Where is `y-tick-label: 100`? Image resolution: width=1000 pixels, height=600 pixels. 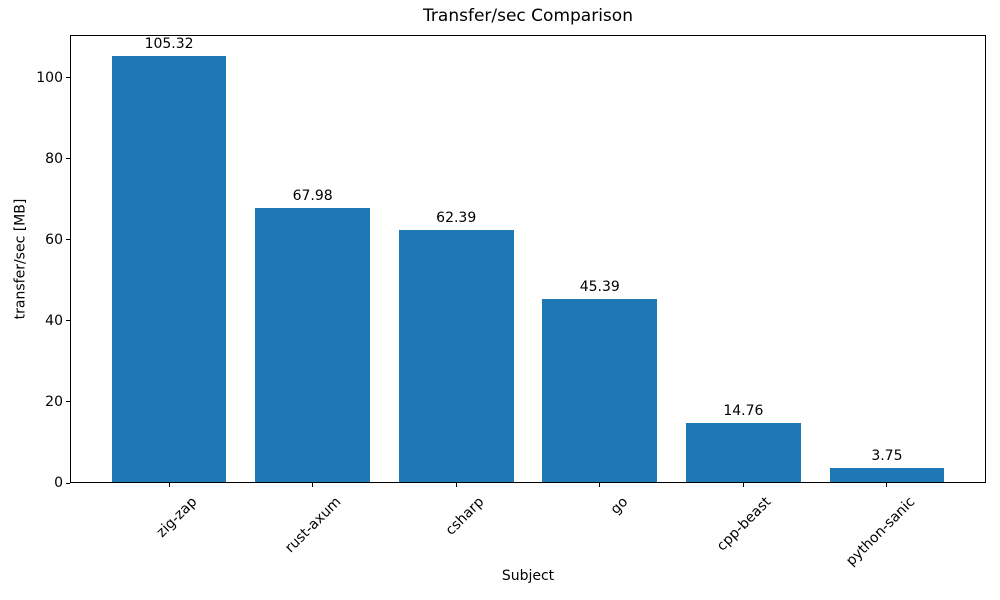
y-tick-label: 100 is located at coordinates (49, 77).